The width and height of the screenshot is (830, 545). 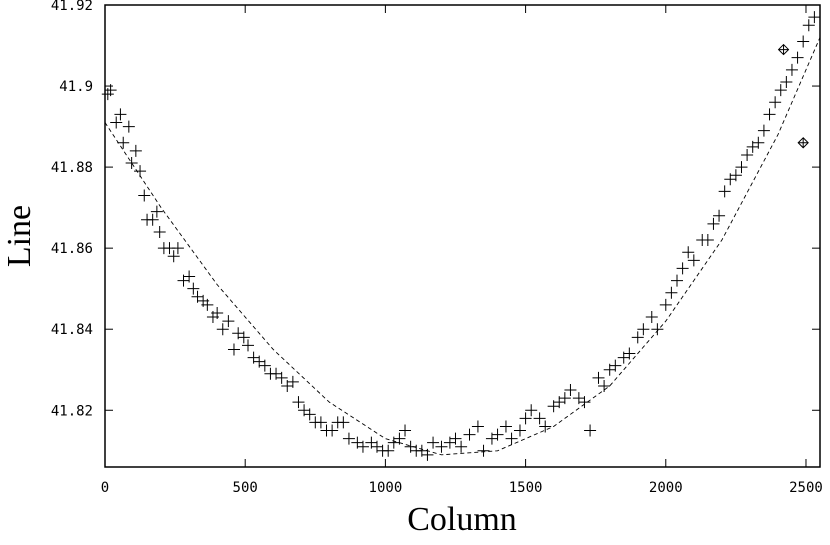 I want to click on x-tick-label: 2000, so click(x=666, y=488).